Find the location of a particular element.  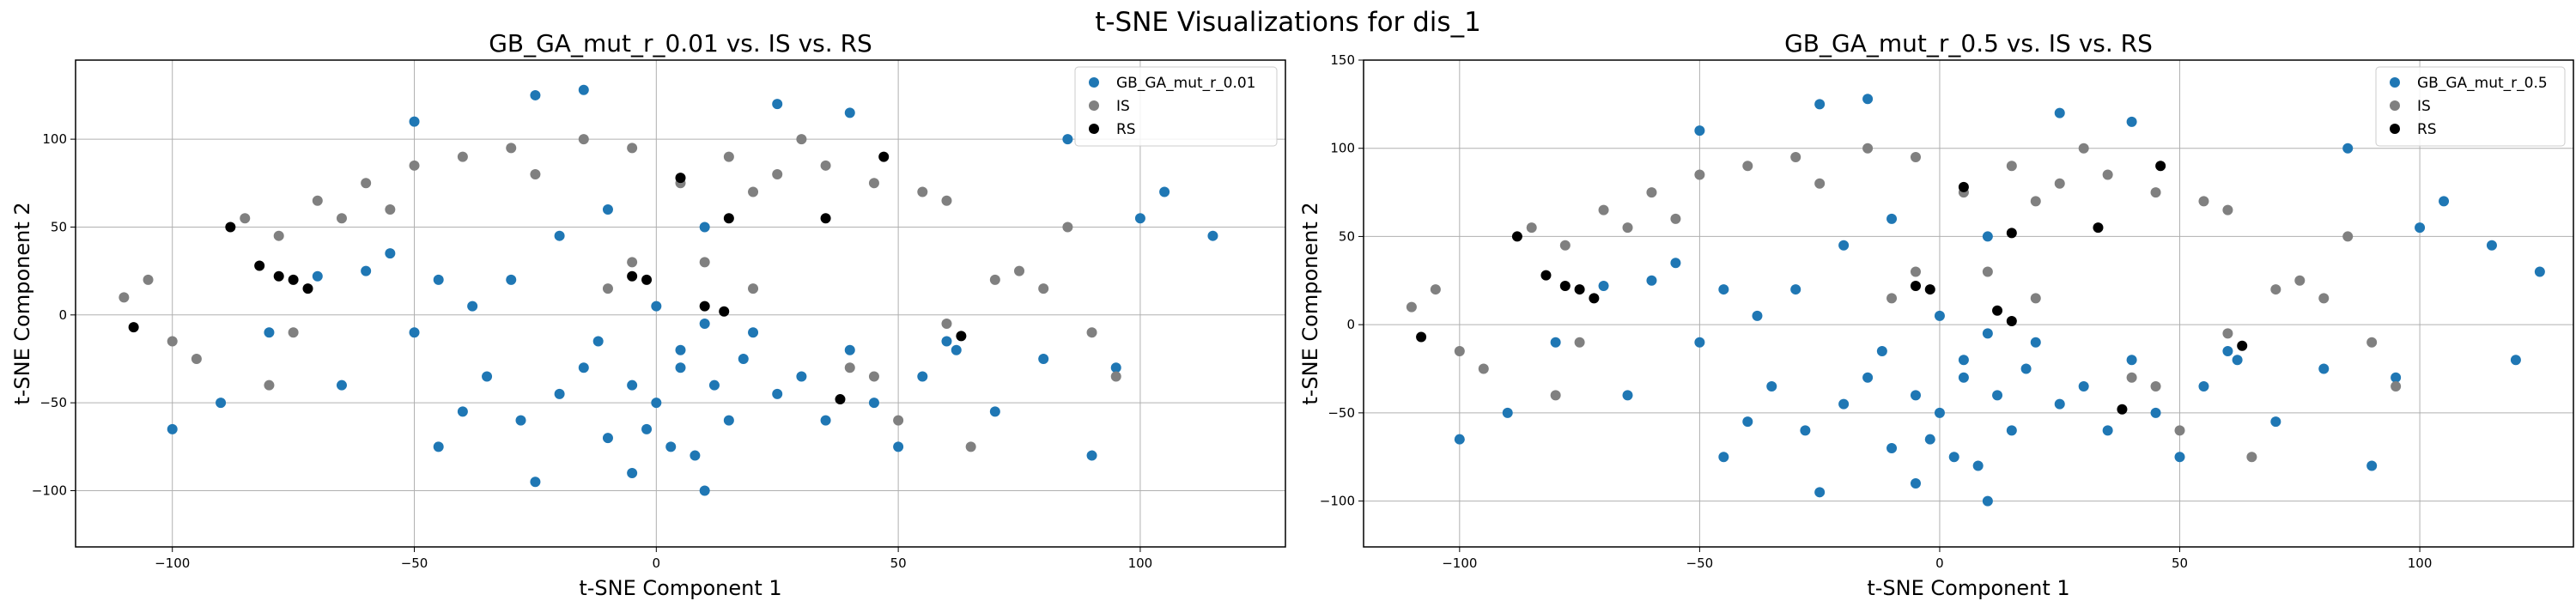

y-axis-title: t-SNE Component 2 is located at coordinates (22, 303).